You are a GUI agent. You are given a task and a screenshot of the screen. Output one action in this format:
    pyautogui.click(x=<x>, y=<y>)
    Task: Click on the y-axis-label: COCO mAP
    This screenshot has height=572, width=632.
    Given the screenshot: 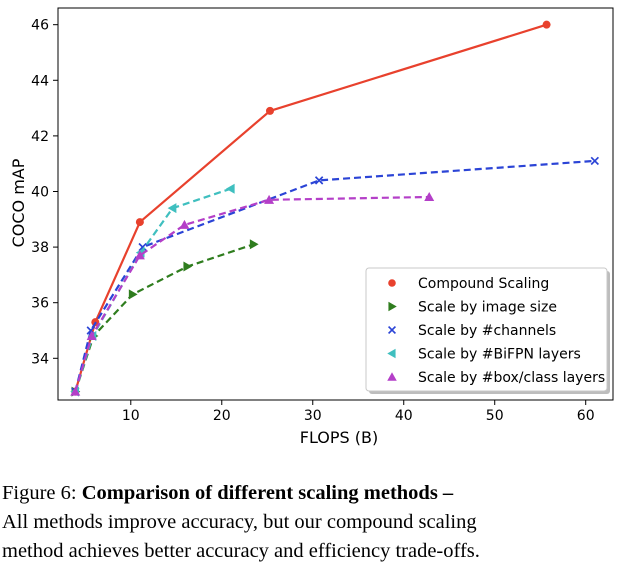 What is the action you would take?
    pyautogui.click(x=18, y=202)
    